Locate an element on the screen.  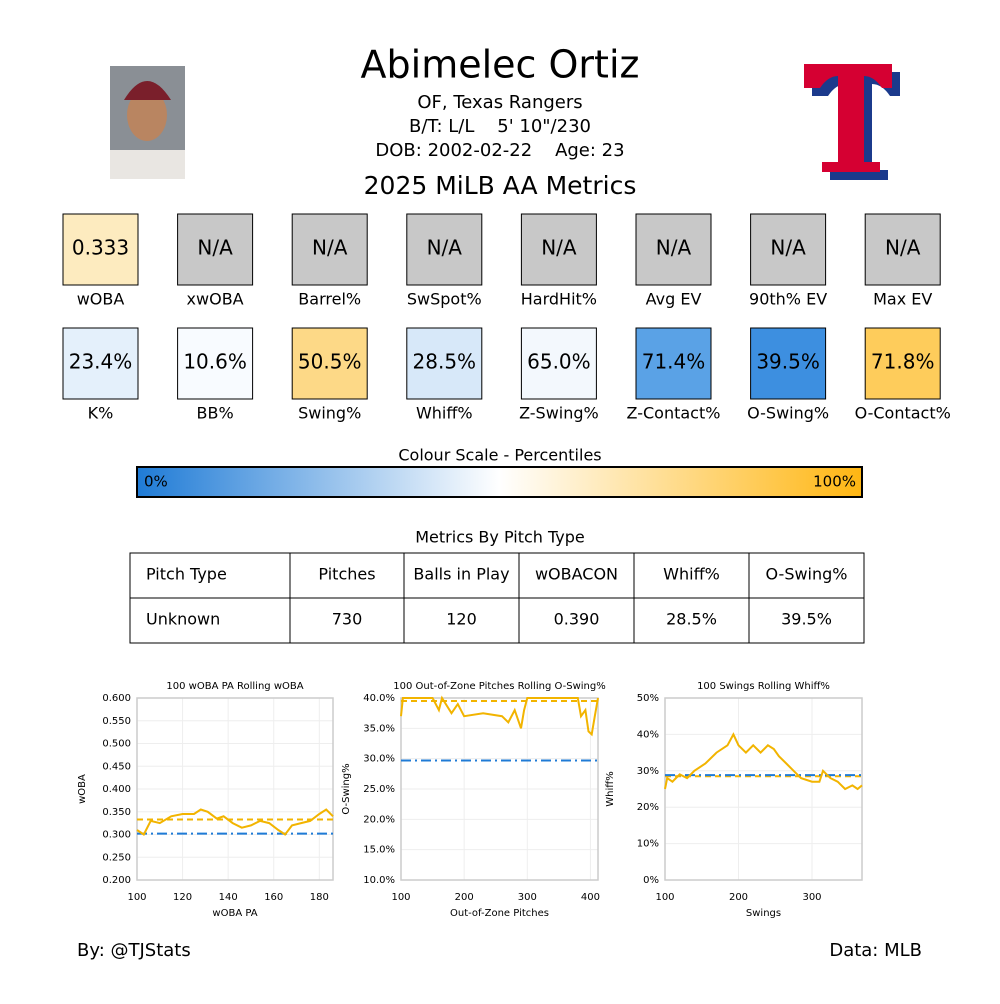
metric-label: Max EV is located at coordinates (902, 299).